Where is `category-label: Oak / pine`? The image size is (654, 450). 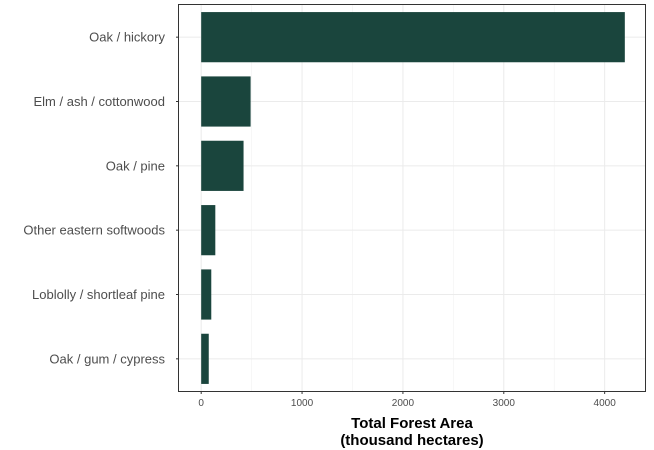
category-label: Oak / pine is located at coordinates (135, 165).